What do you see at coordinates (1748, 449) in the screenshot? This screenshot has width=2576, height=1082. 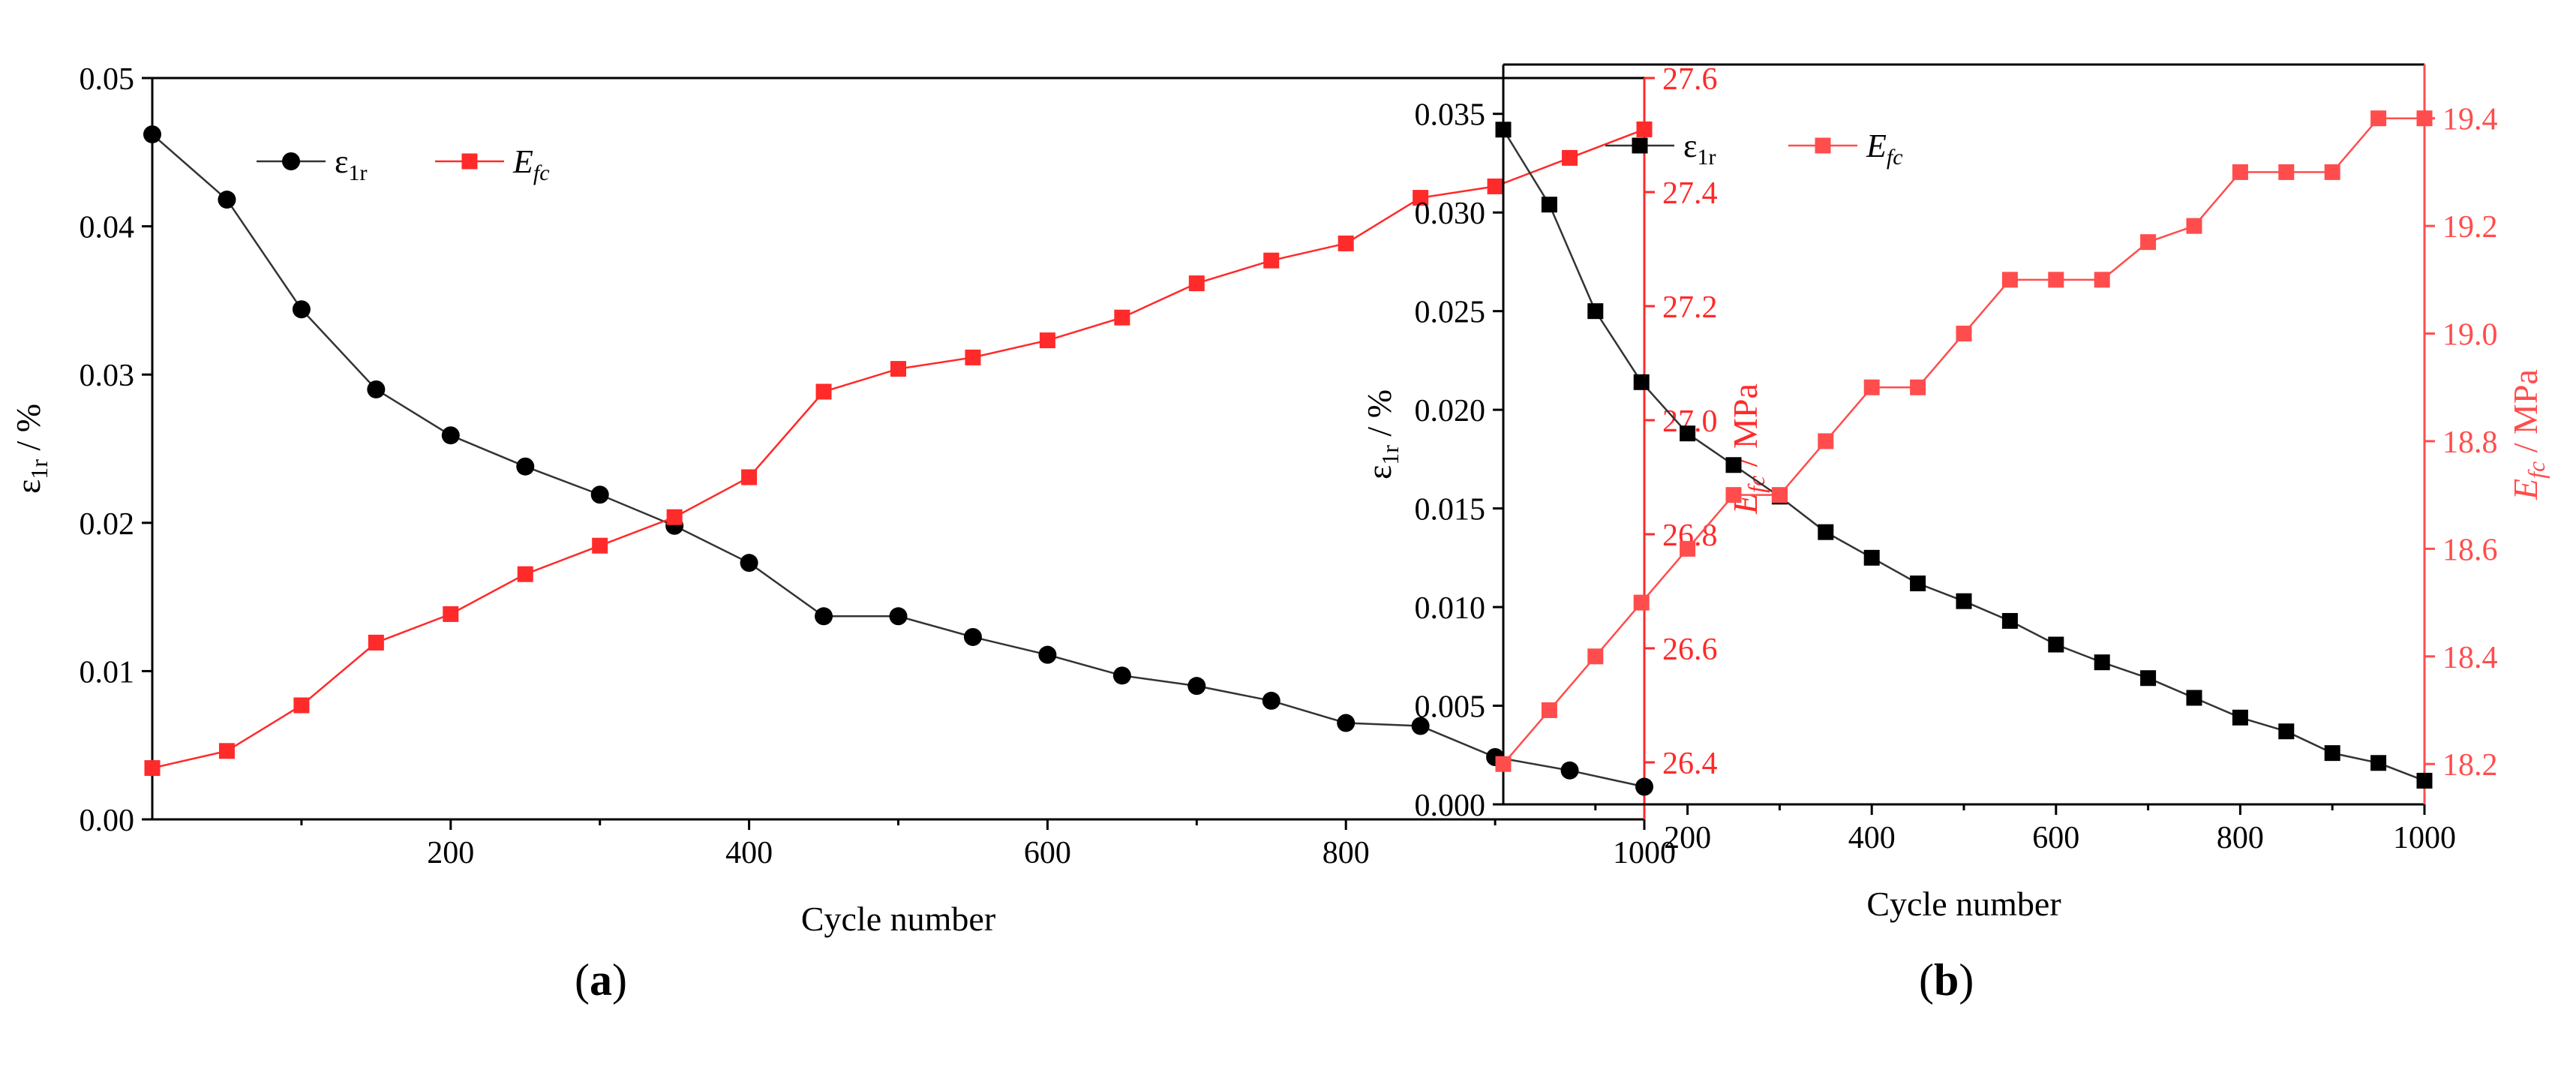 I see `panel-a-right-y-axis-label: Efc / MPa` at bounding box center [1748, 449].